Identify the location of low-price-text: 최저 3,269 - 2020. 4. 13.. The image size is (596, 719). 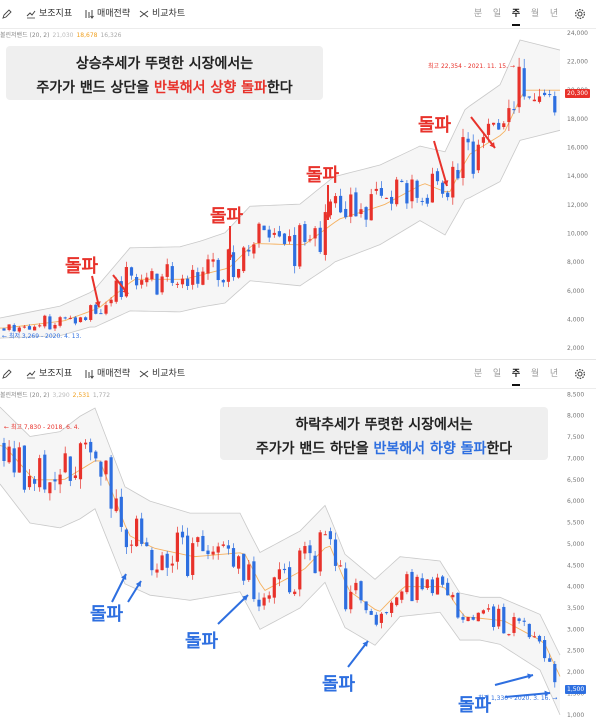
(45, 336).